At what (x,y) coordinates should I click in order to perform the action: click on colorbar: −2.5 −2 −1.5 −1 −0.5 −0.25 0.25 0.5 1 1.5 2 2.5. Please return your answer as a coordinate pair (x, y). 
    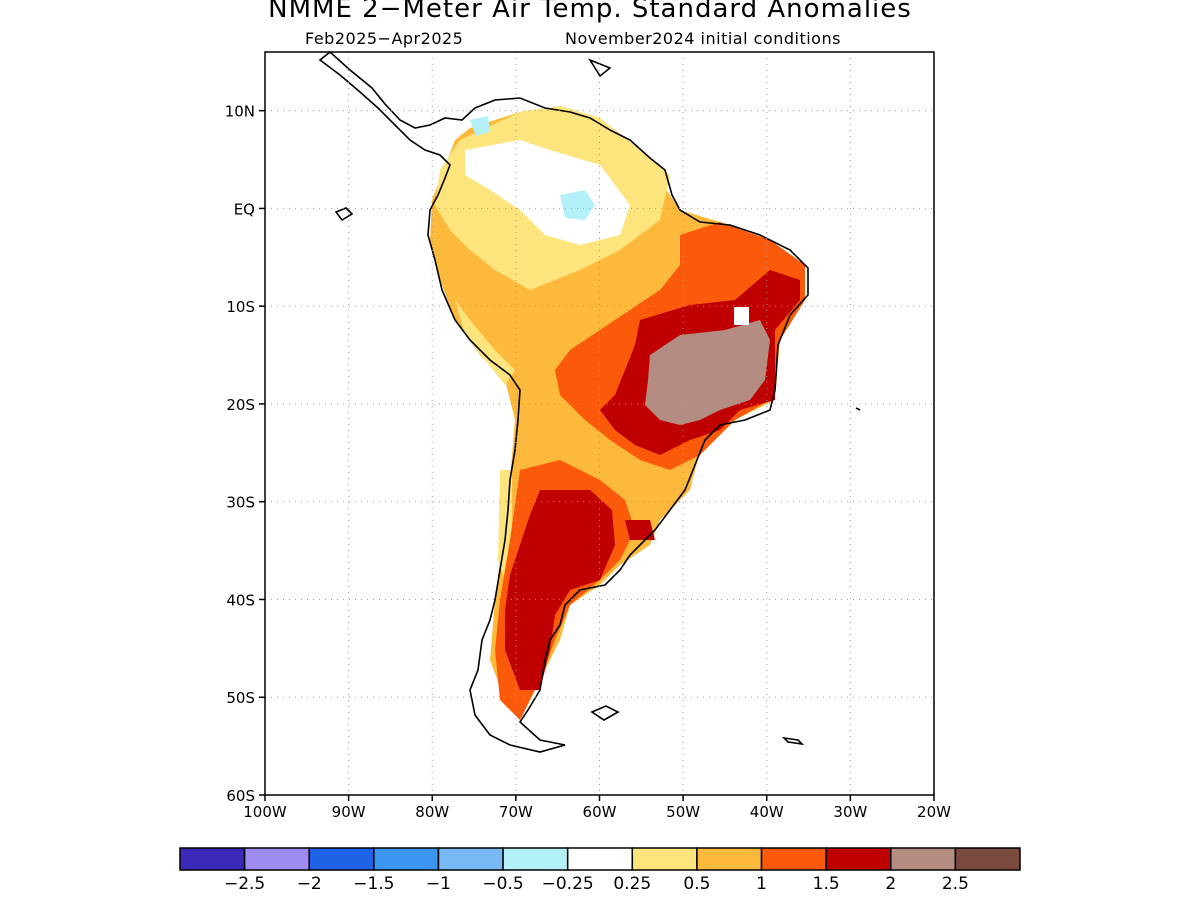
    Looking at the image, I should click on (600, 870).